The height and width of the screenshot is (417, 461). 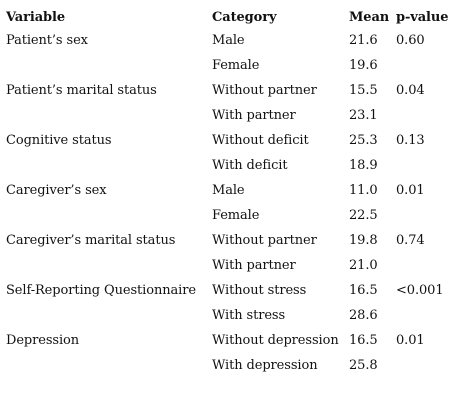 What do you see at coordinates (260, 140) in the screenshot?
I see `cell-category: Without deficit` at bounding box center [260, 140].